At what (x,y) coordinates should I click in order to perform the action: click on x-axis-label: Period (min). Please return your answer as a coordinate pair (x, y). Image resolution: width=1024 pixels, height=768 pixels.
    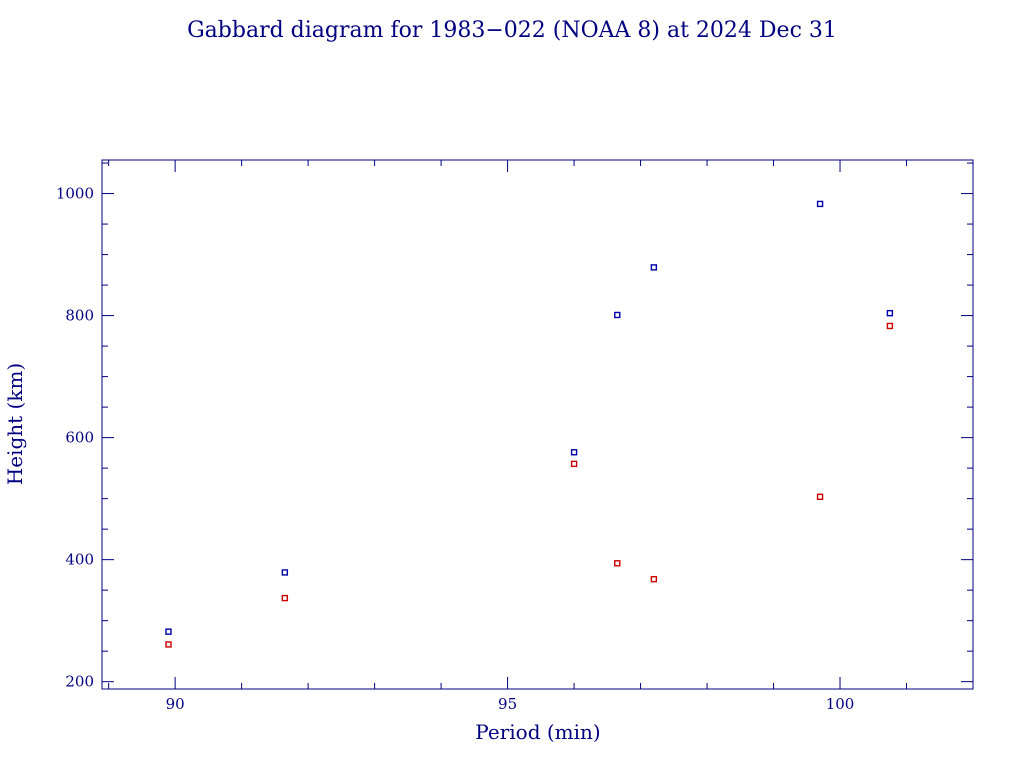
    Looking at the image, I should click on (537, 732).